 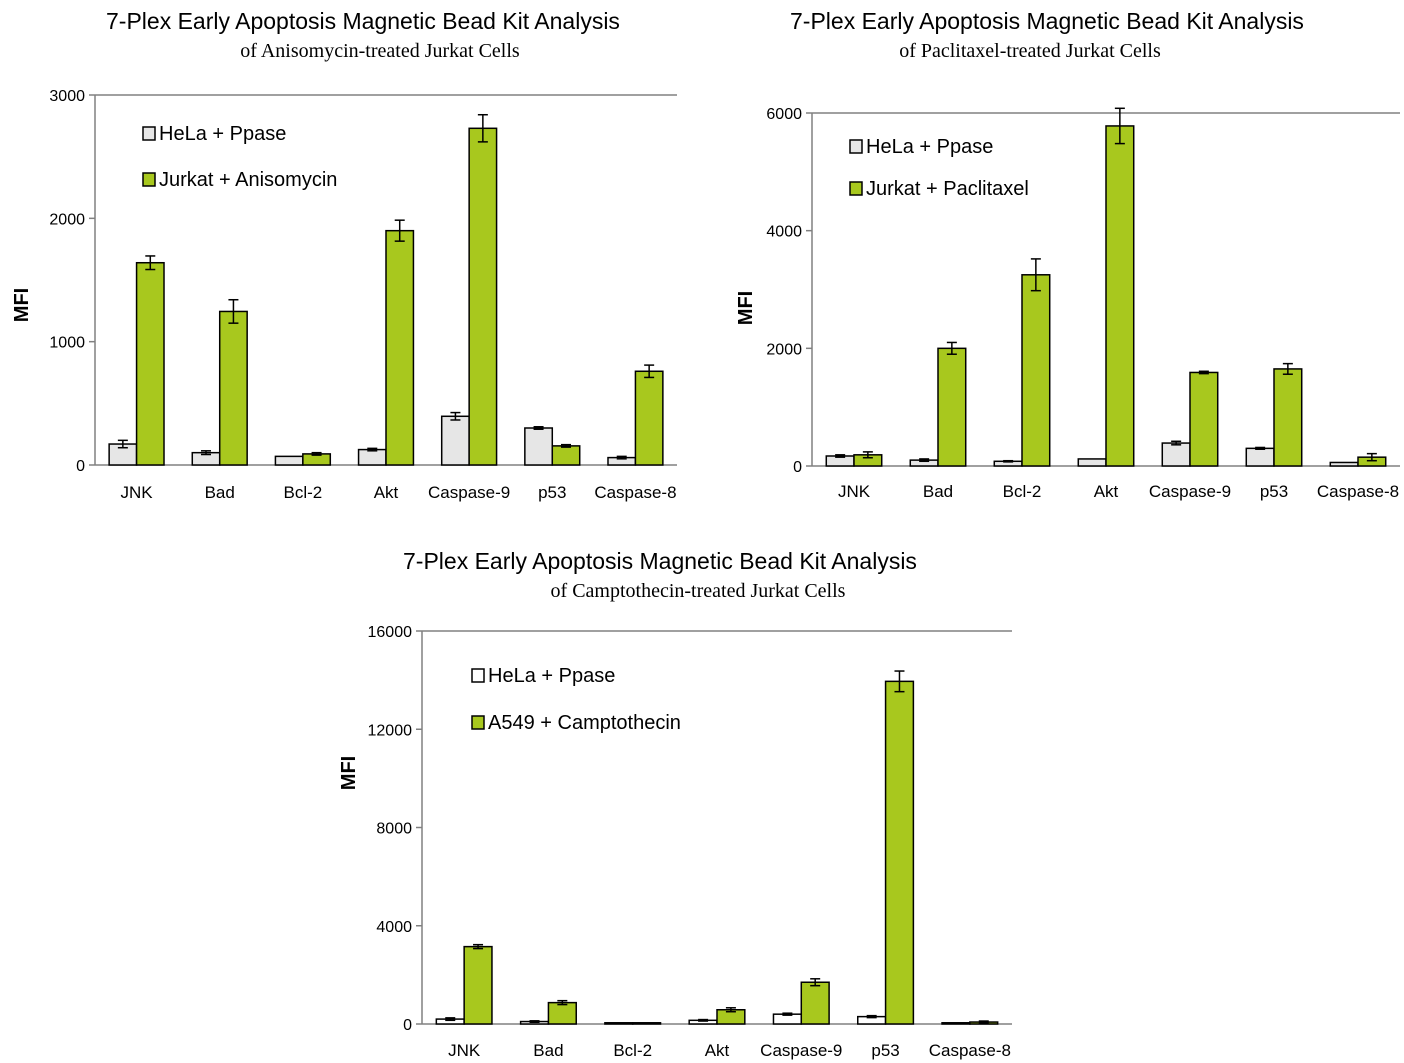 I want to click on legend-label: Jurkat + Paclitaxel, so click(x=947, y=189).